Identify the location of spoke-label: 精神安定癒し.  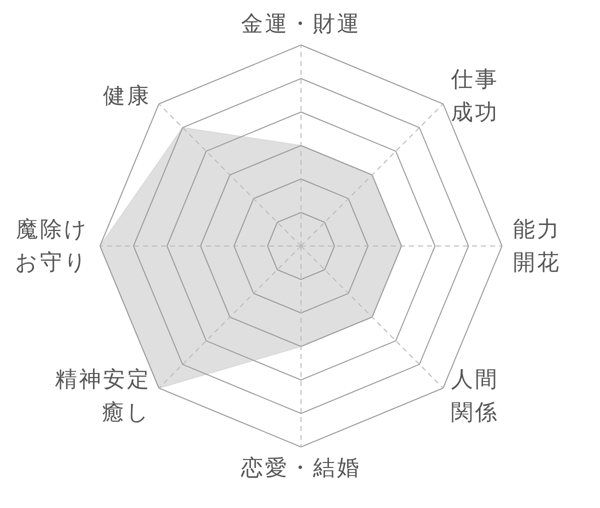
(103, 395).